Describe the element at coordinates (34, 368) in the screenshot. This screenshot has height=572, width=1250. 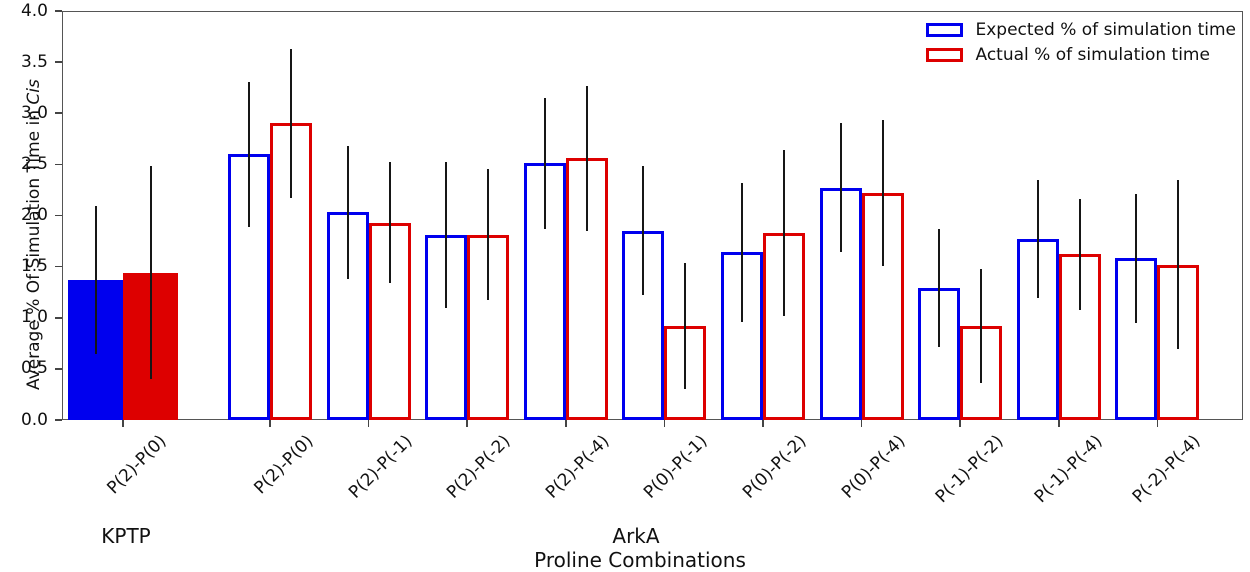
I see `y-tick-label-0.5: 0.5` at that location.